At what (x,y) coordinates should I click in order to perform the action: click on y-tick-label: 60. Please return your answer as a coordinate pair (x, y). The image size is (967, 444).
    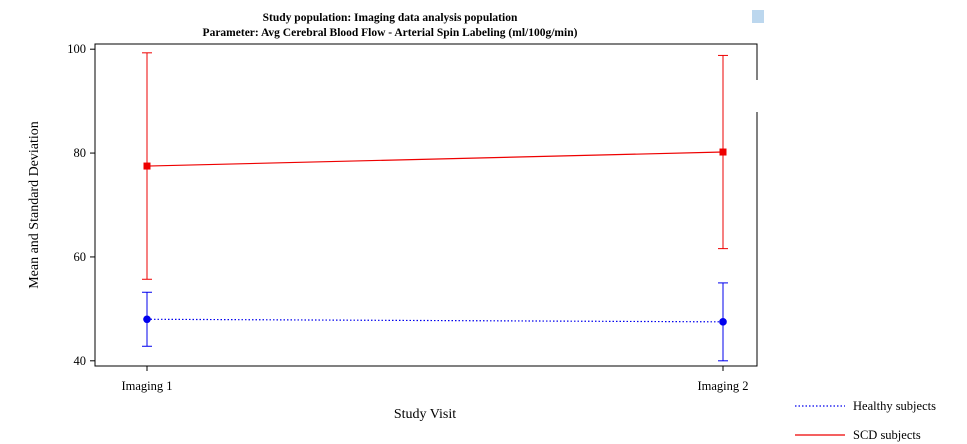
    Looking at the image, I should click on (80, 257).